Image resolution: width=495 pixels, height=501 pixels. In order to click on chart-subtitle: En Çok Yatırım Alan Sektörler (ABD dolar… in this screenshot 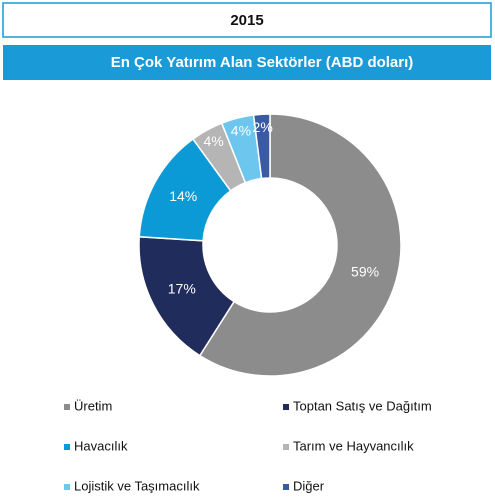, I will do `click(262, 62)`.